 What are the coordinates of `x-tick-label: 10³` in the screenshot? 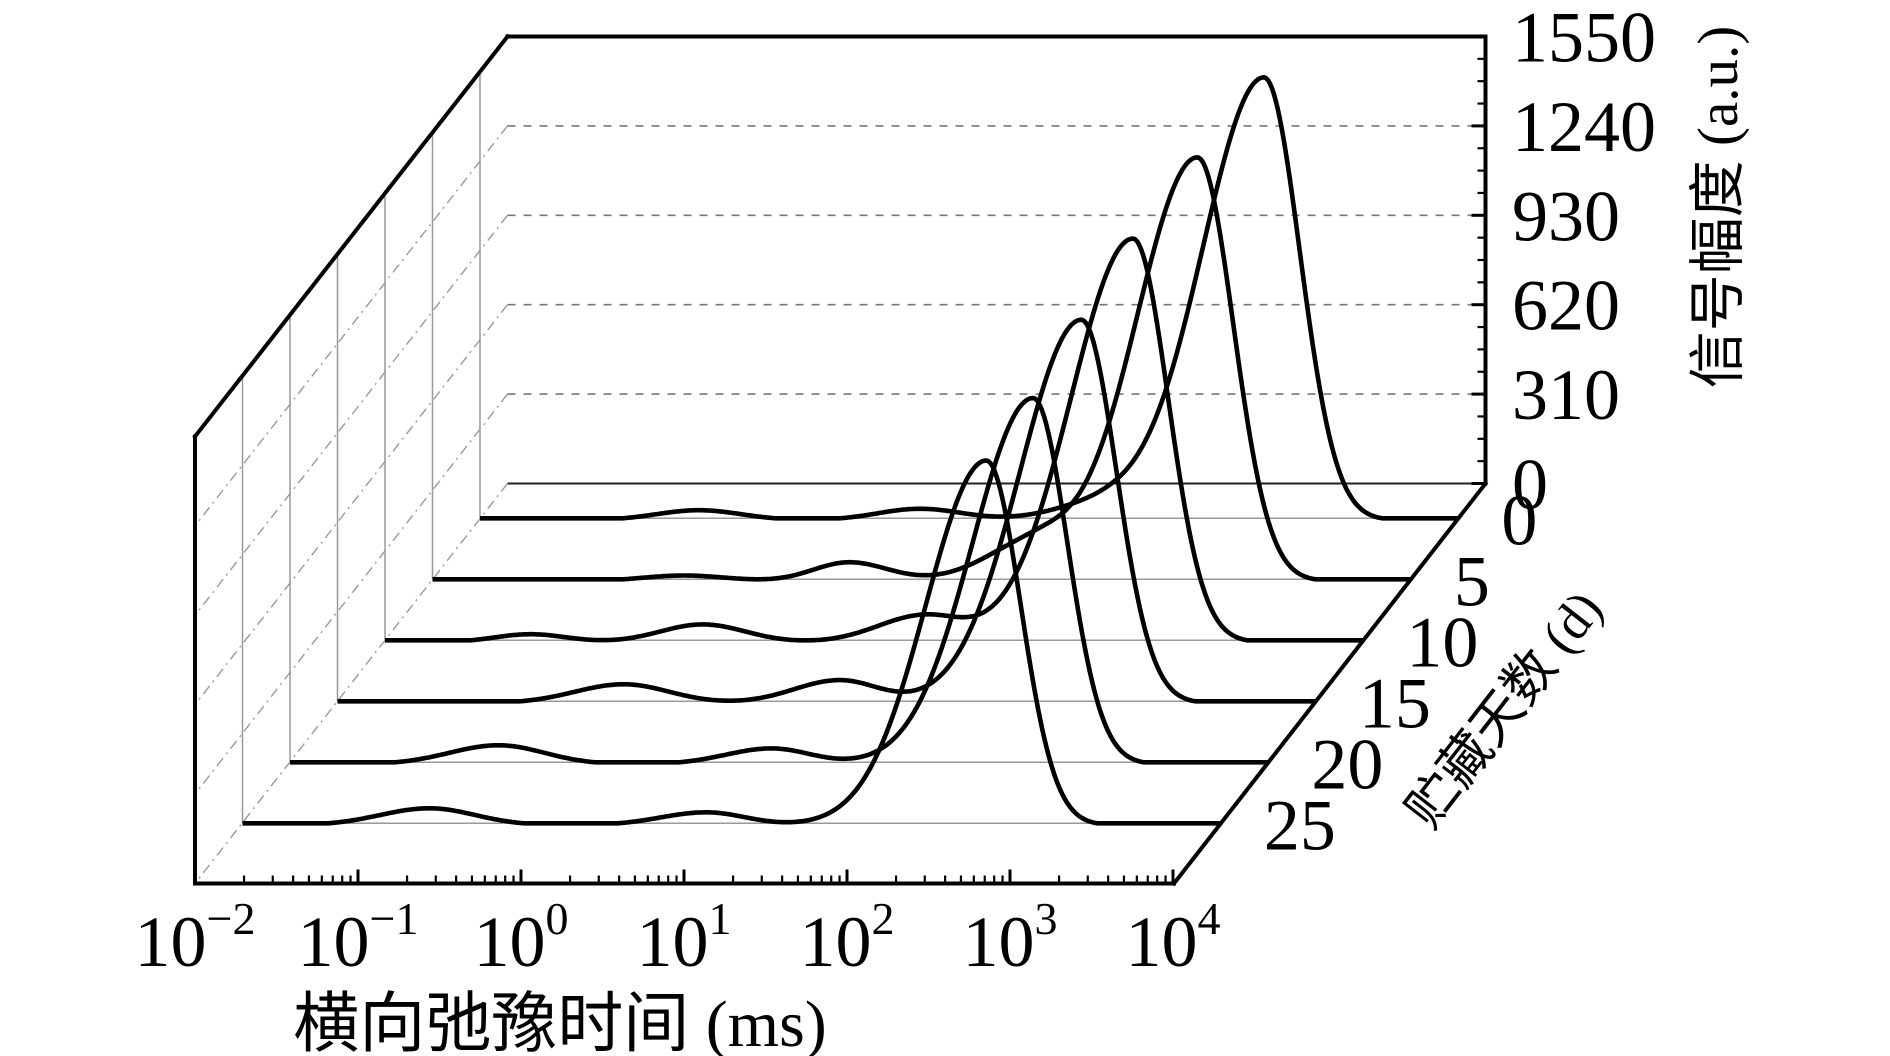 It's located at (1010, 937).